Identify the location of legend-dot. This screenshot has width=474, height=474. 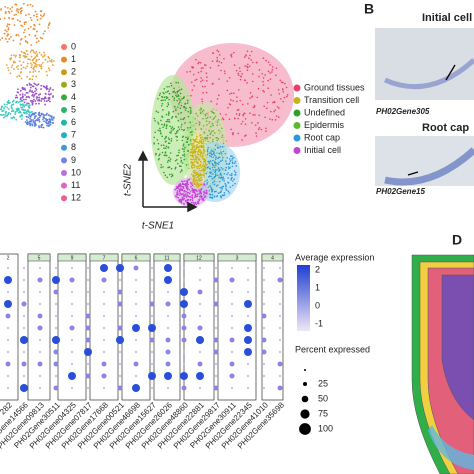
(64, 59).